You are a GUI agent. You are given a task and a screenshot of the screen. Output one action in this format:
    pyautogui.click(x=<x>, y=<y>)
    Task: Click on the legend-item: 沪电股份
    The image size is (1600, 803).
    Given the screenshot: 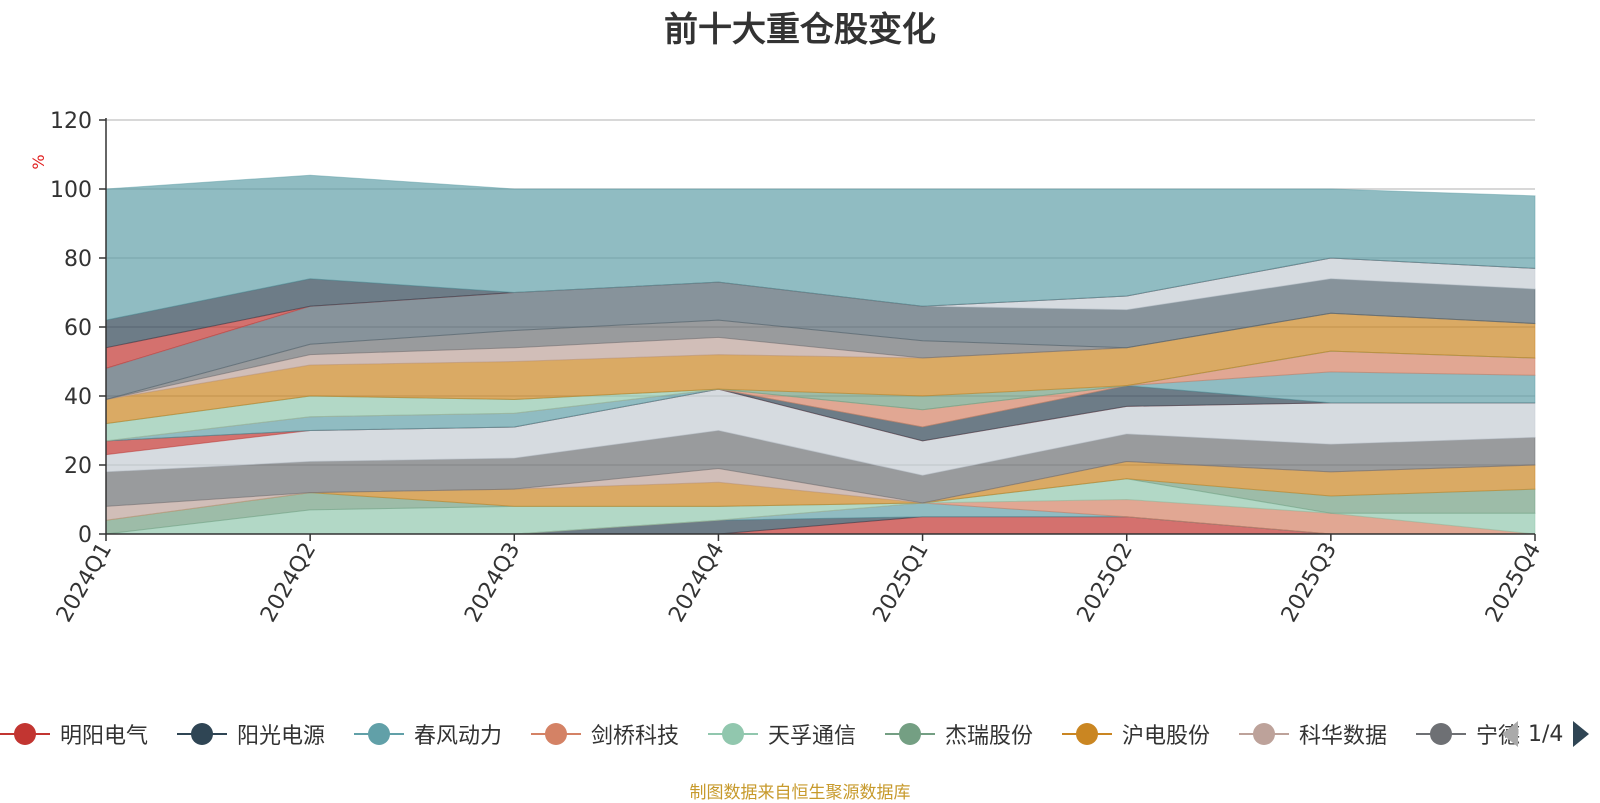 What is the action you would take?
    pyautogui.click(x=1136, y=734)
    